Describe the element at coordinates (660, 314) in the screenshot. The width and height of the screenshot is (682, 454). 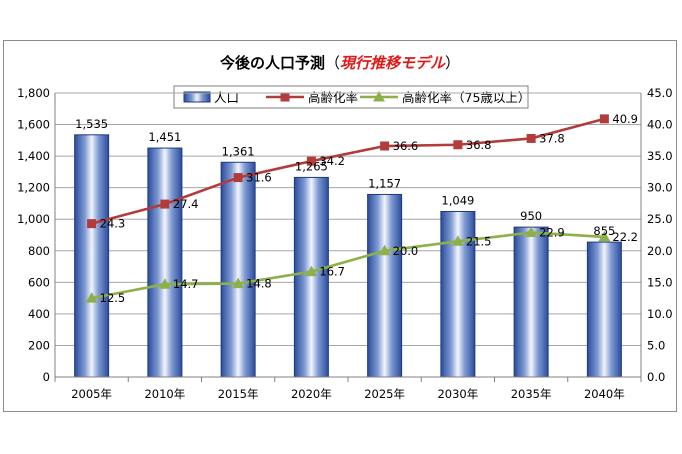
I see `y-right-tick-label: 10.0` at that location.